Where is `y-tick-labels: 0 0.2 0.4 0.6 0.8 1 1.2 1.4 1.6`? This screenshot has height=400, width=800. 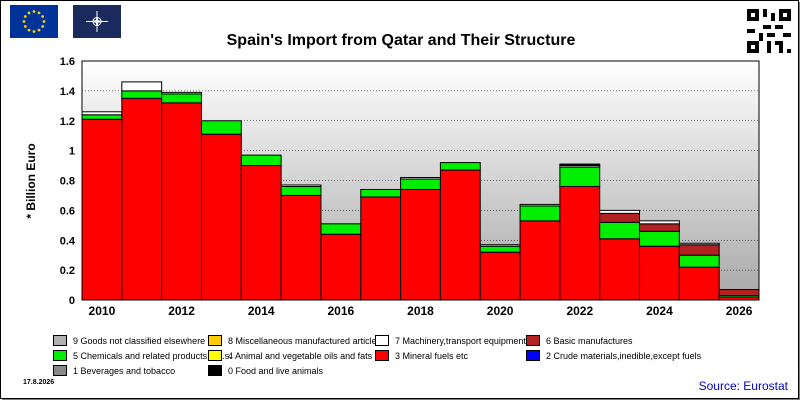 y-tick-labels: 0 0.2 0.4 0.6 0.8 1 1.2 1.4 1.6 is located at coordinates (68, 181).